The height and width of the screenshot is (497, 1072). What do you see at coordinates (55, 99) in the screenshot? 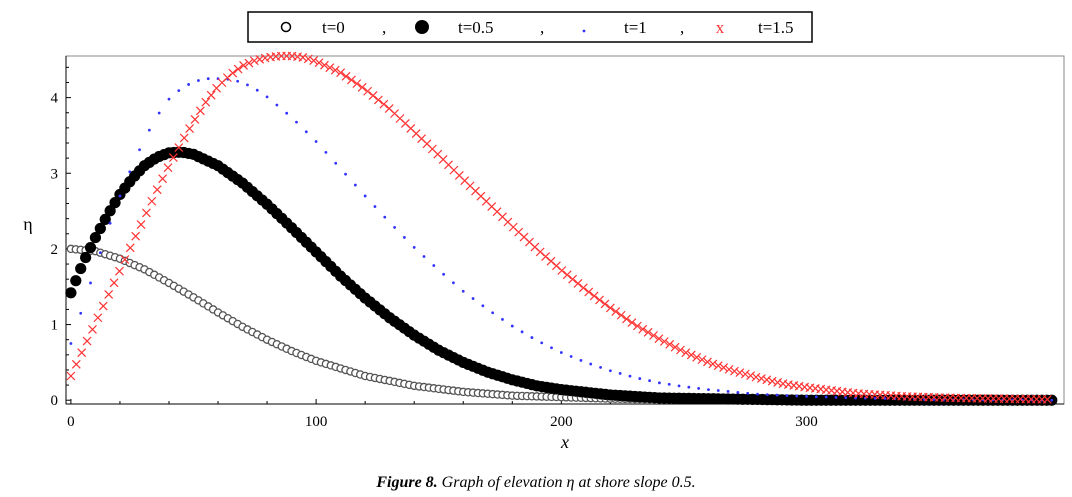
I see `y-tick-label: 4` at bounding box center [55, 99].